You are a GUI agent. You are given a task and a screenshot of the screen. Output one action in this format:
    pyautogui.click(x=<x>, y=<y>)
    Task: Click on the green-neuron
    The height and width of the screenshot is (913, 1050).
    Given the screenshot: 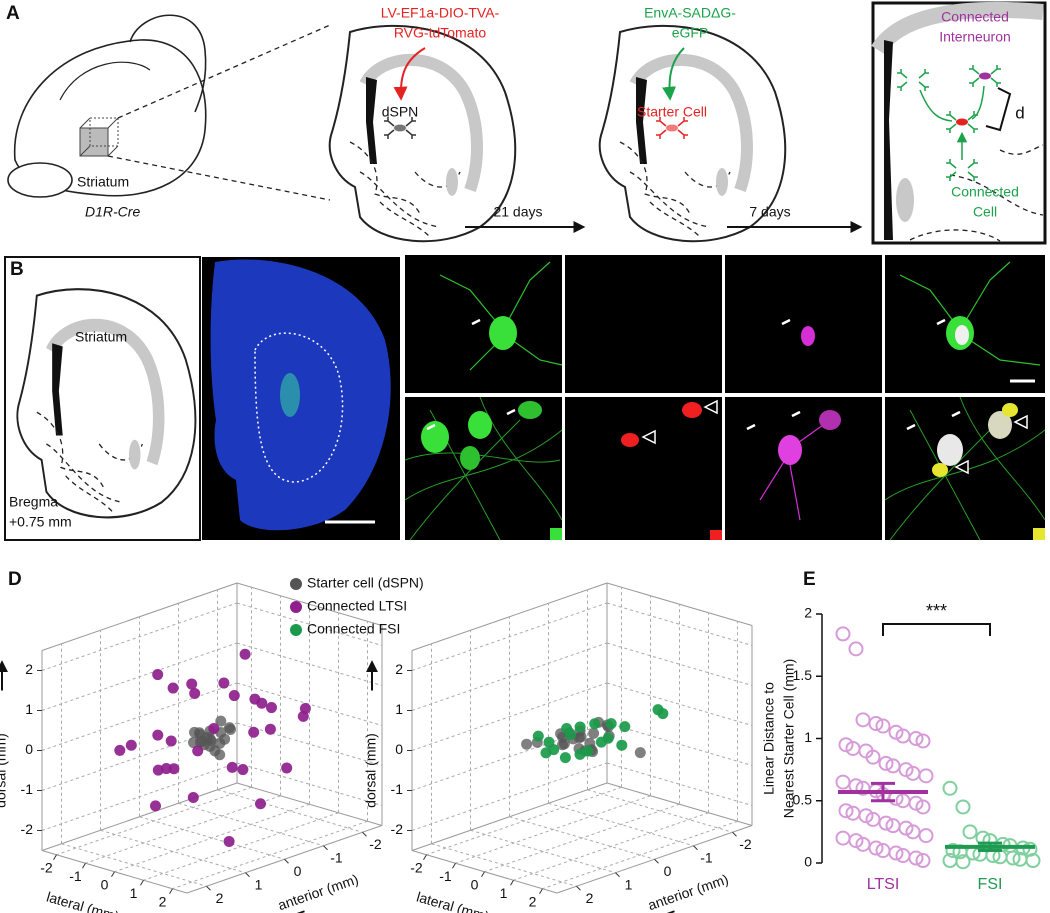 What is the action you would take?
    pyautogui.click(x=740, y=316)
    